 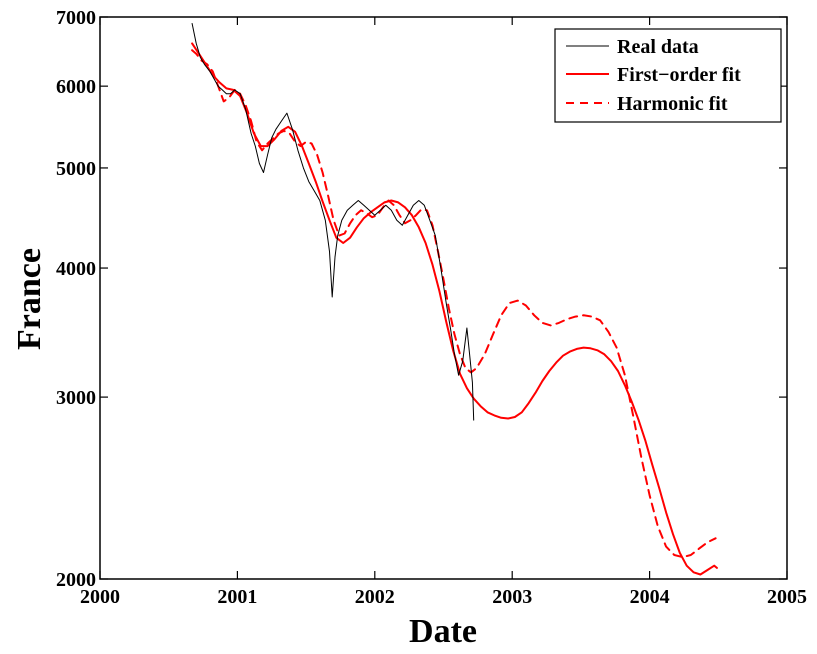 I want to click on legend-label-first-order-fit: First−order fit, so click(x=679, y=75).